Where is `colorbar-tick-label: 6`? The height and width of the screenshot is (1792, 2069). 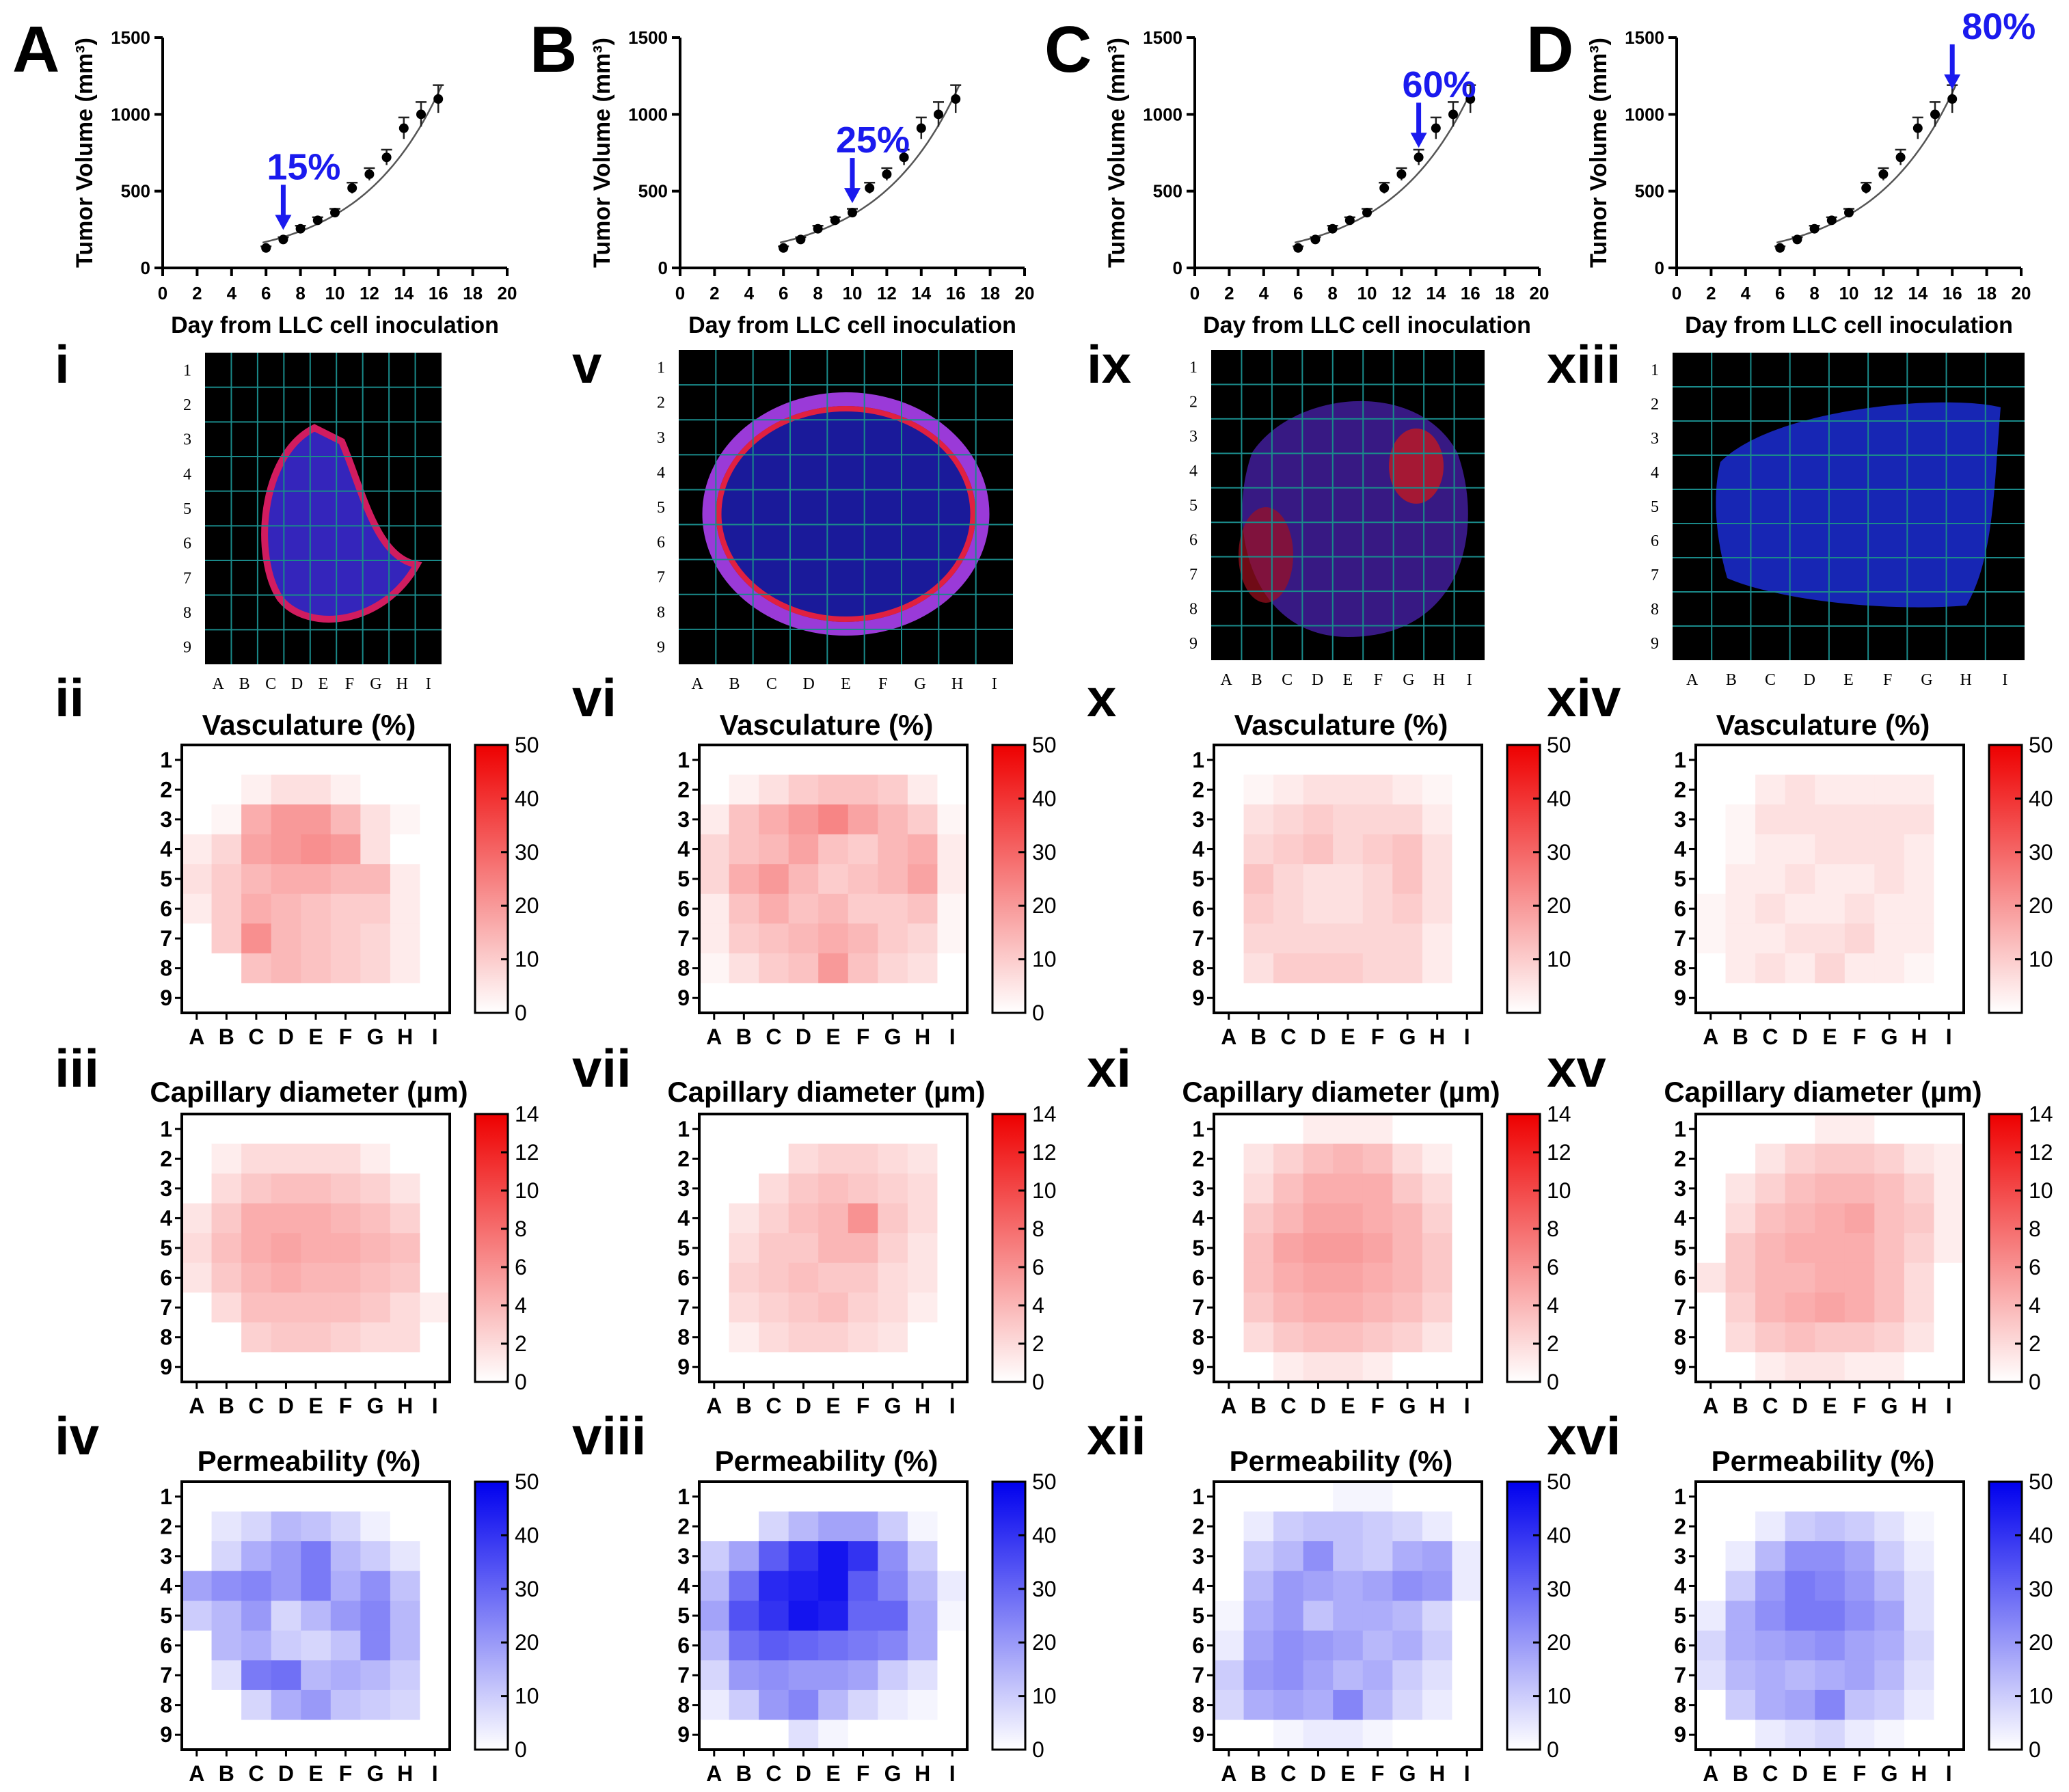 colorbar-tick-label: 6 is located at coordinates (521, 1267).